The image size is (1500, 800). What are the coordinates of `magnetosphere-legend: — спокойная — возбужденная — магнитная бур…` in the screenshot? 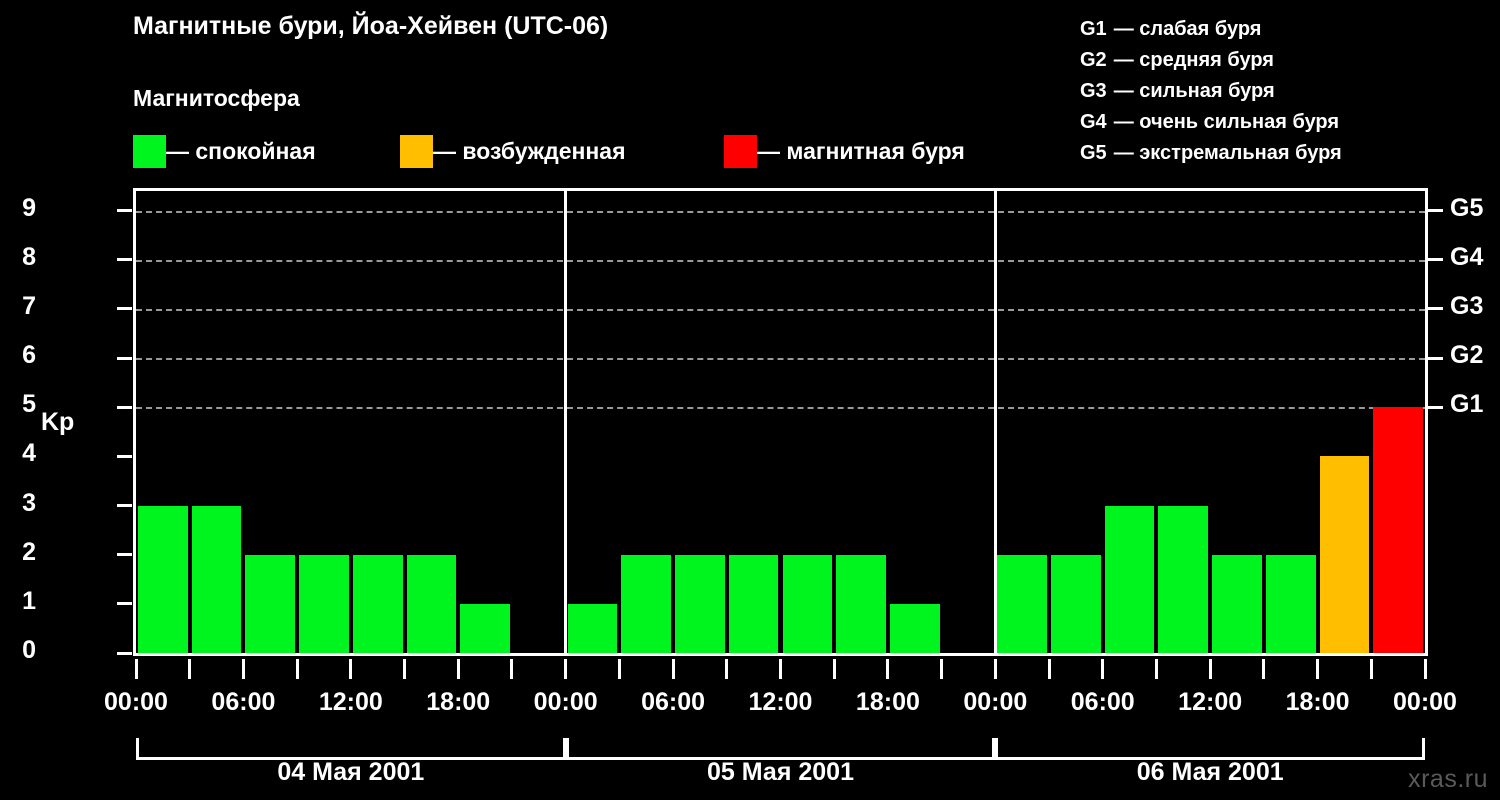 It's located at (593, 151).